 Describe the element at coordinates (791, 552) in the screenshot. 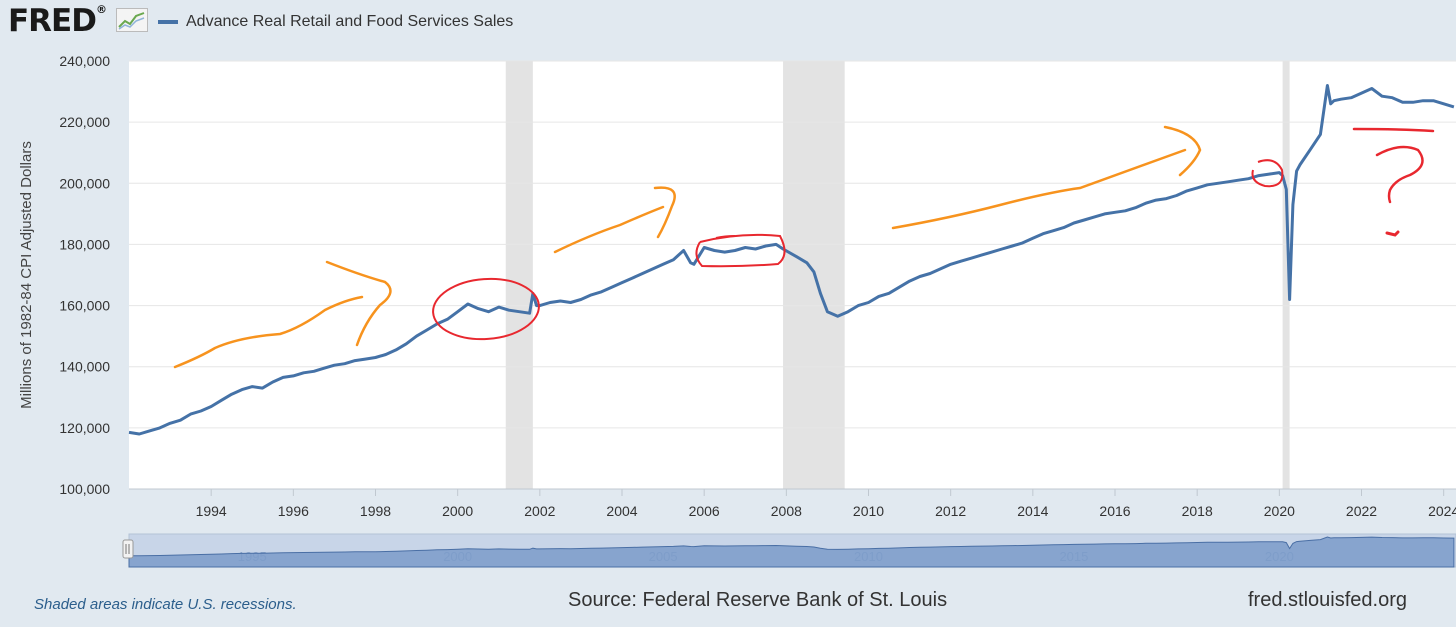

I see `navigator-series-area` at that location.